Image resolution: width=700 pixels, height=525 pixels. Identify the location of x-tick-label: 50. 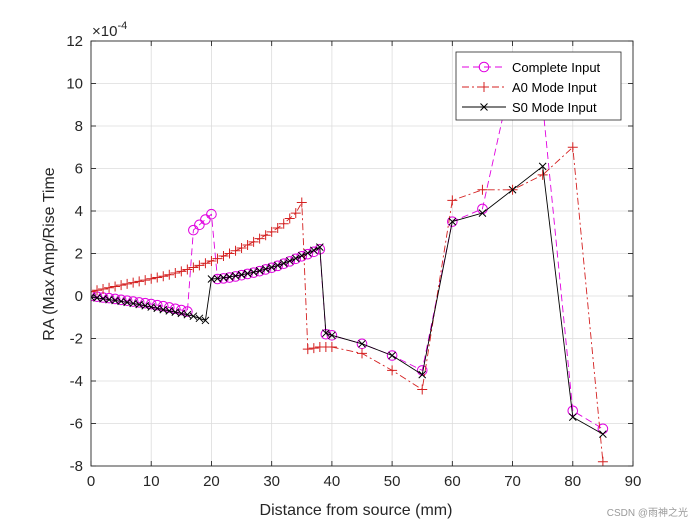
(392, 481).